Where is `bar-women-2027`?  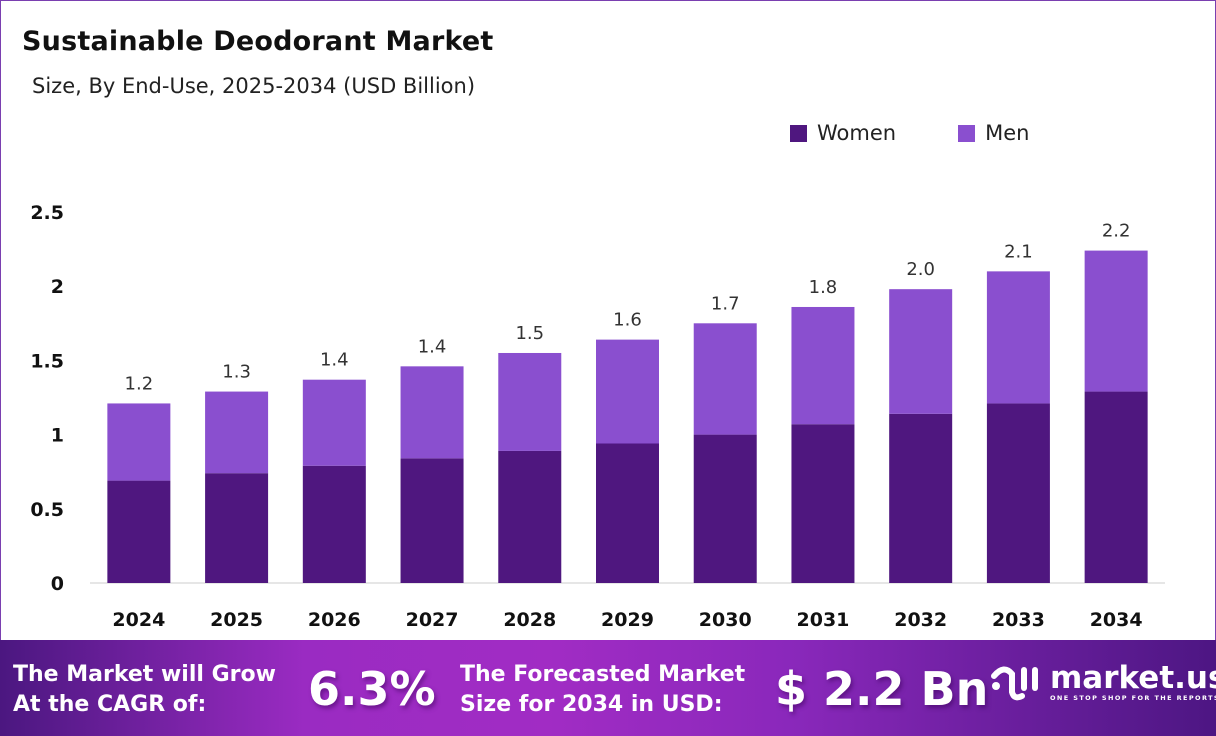 bar-women-2027 is located at coordinates (432, 520).